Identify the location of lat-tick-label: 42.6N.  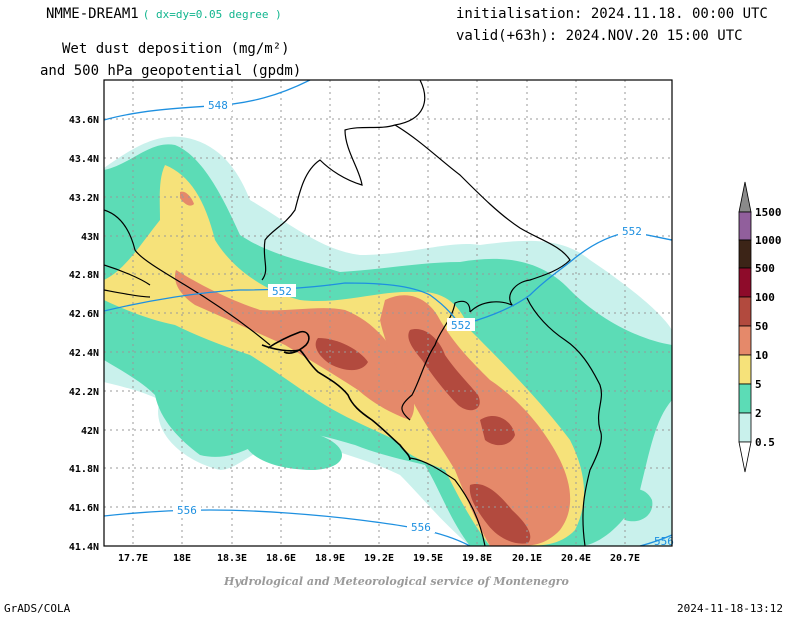
(84, 314).